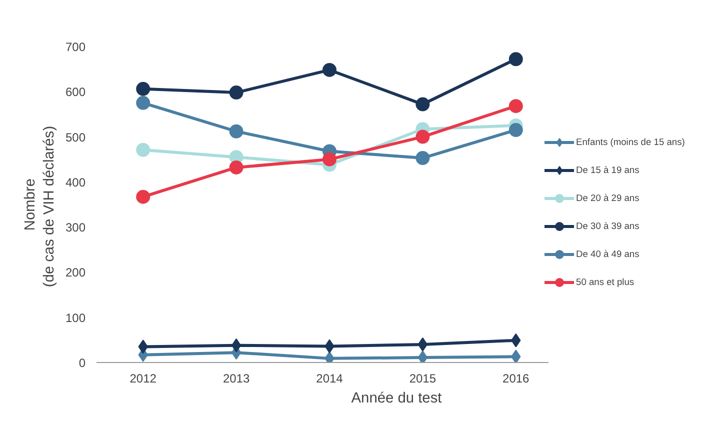  Describe the element at coordinates (608, 170) in the screenshot. I see `legend-label: De 15 à 19 ans` at that location.